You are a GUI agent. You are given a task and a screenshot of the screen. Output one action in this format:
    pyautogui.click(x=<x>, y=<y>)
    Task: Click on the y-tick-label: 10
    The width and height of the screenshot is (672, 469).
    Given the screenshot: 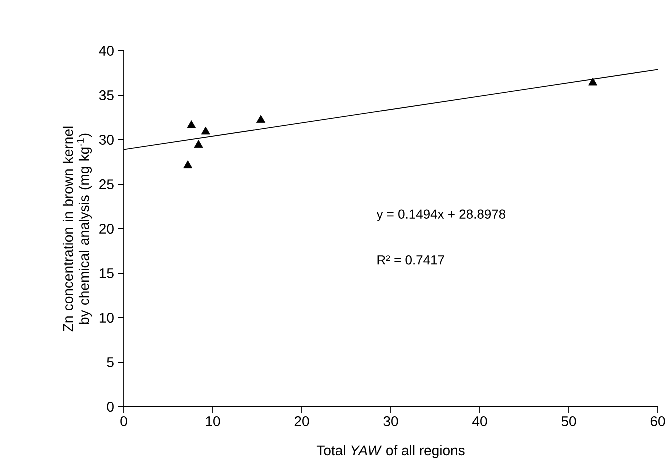 What is the action you would take?
    pyautogui.click(x=107, y=318)
    